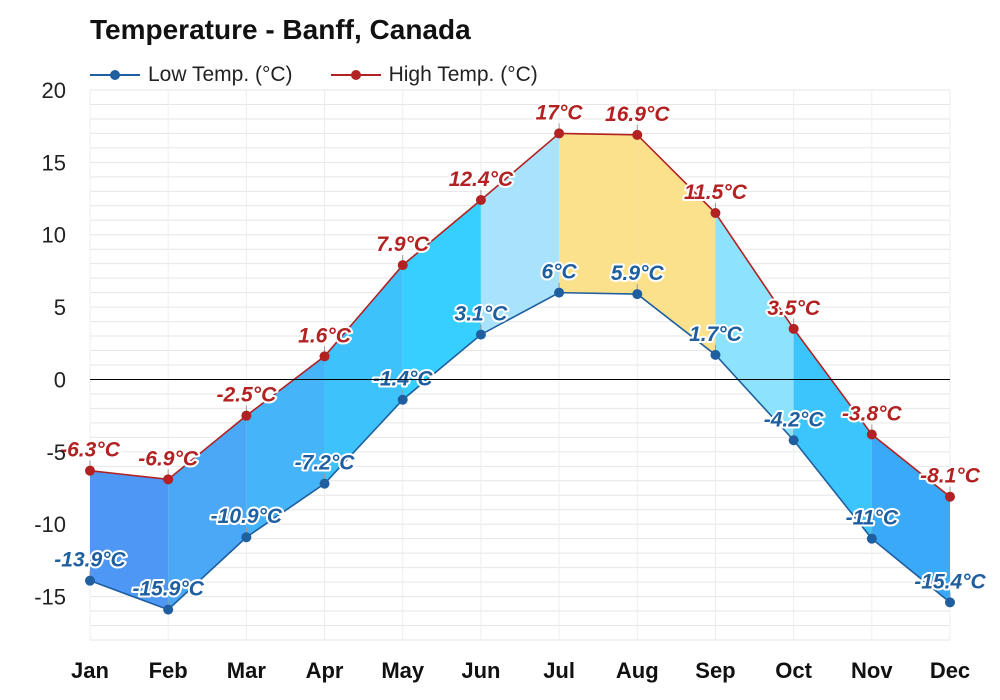  I want to click on legend-high-label: High Temp. (°C), so click(463, 74).